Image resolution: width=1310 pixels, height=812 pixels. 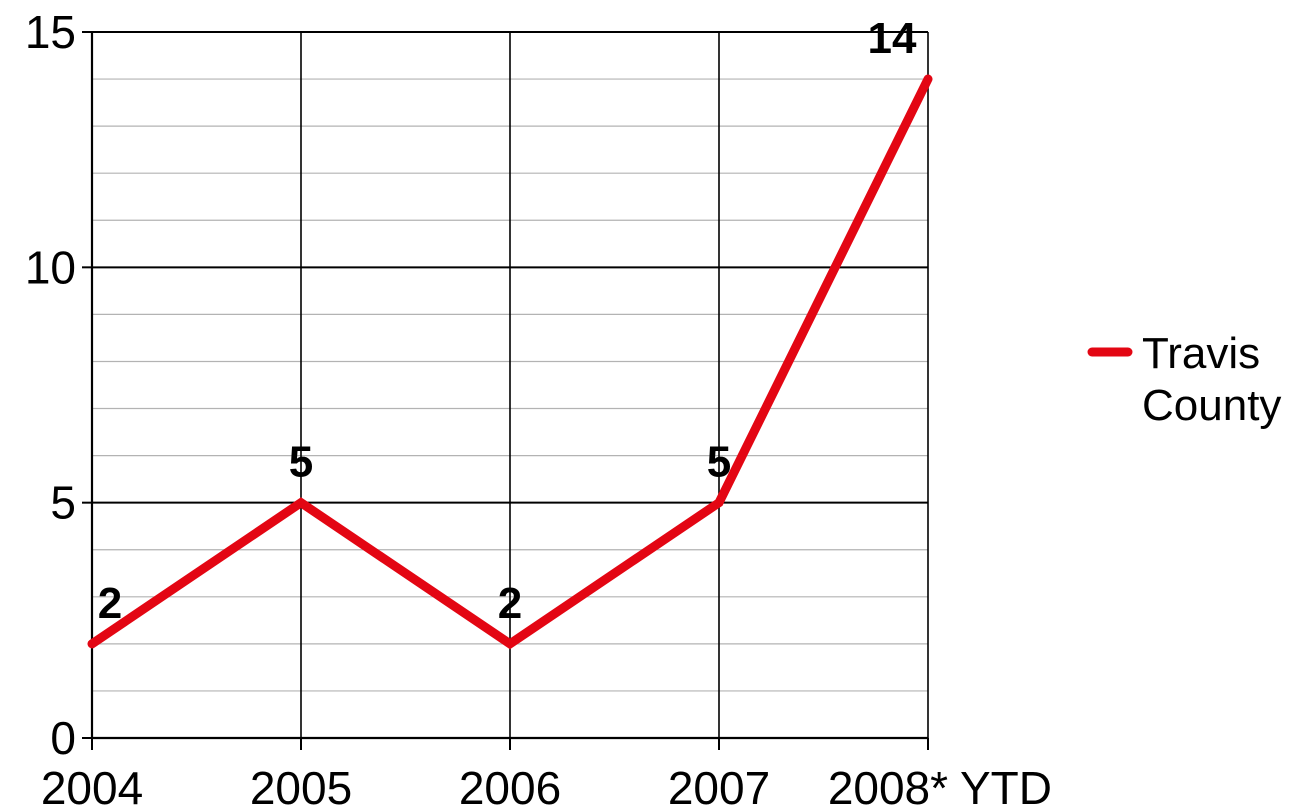 What do you see at coordinates (1201, 353) in the screenshot?
I see `legend-label-line: Travis` at bounding box center [1201, 353].